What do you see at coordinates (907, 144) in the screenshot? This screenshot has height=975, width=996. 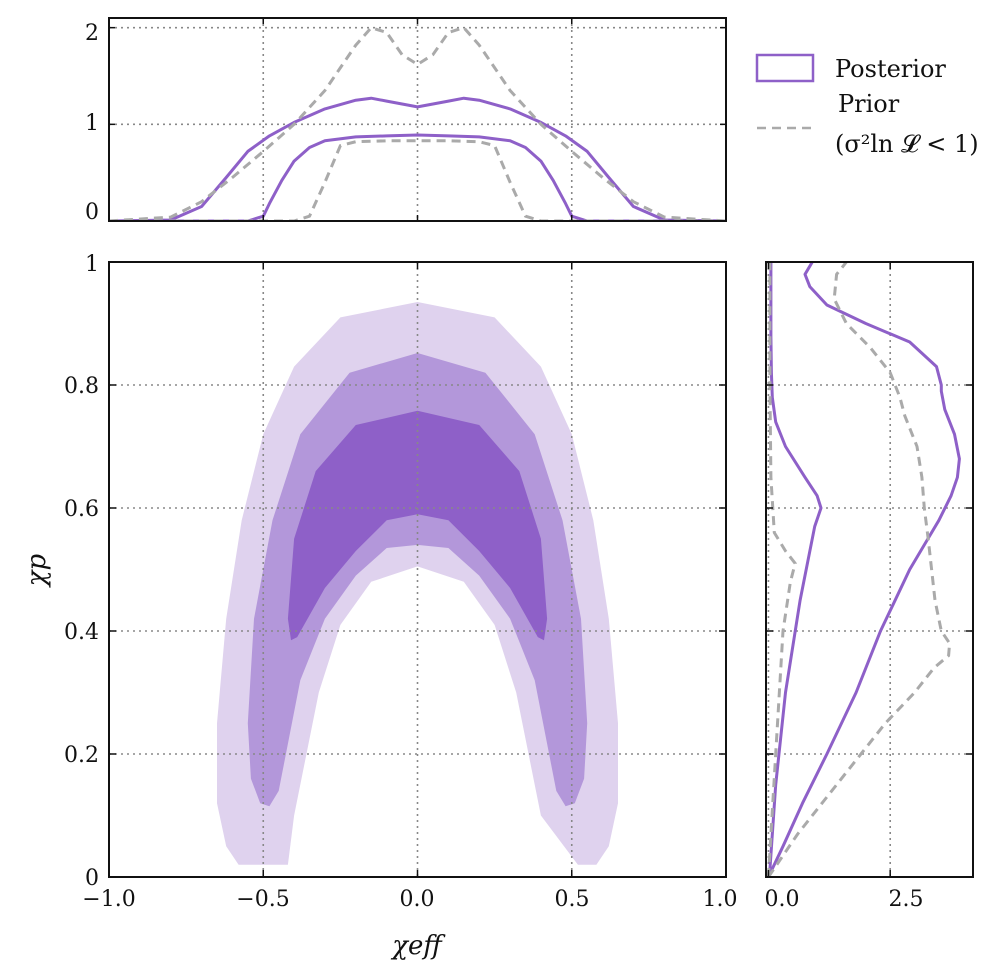 I see `legend-prior-condition: (σ²ln 𝓛 < 1)` at bounding box center [907, 144].